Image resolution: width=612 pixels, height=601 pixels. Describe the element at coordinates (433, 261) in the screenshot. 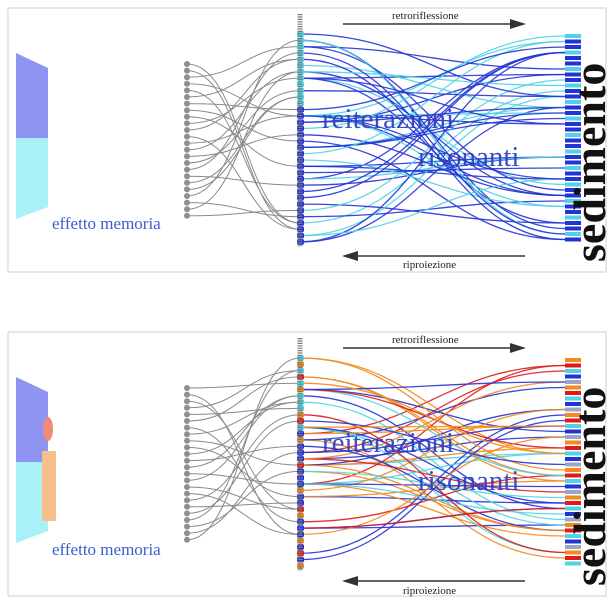

I see `arrow-riproiezione: riproiezione` at that location.